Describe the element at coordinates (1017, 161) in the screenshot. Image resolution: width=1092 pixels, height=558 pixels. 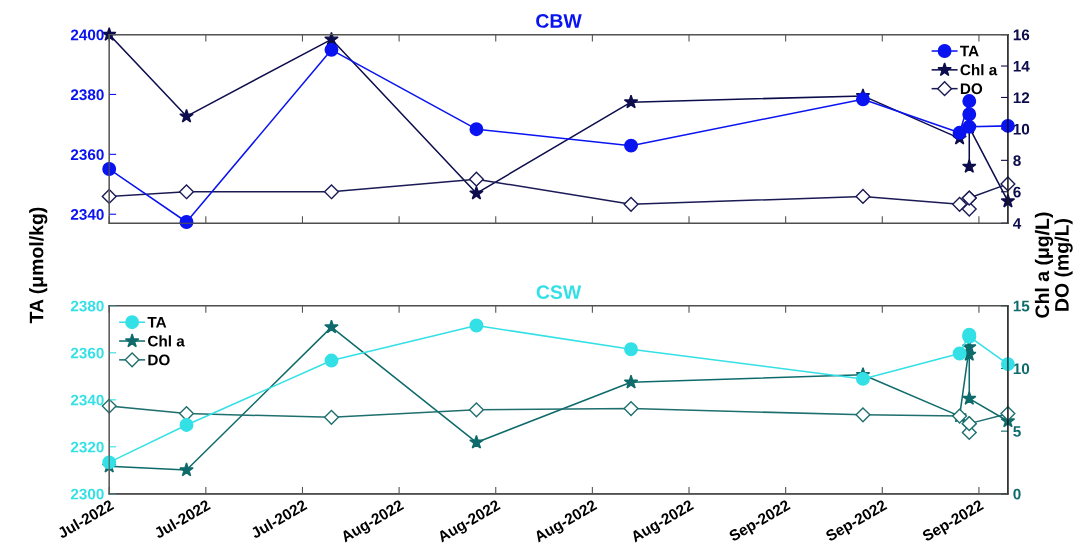
I see `y2-tick-label: 8` at that location.